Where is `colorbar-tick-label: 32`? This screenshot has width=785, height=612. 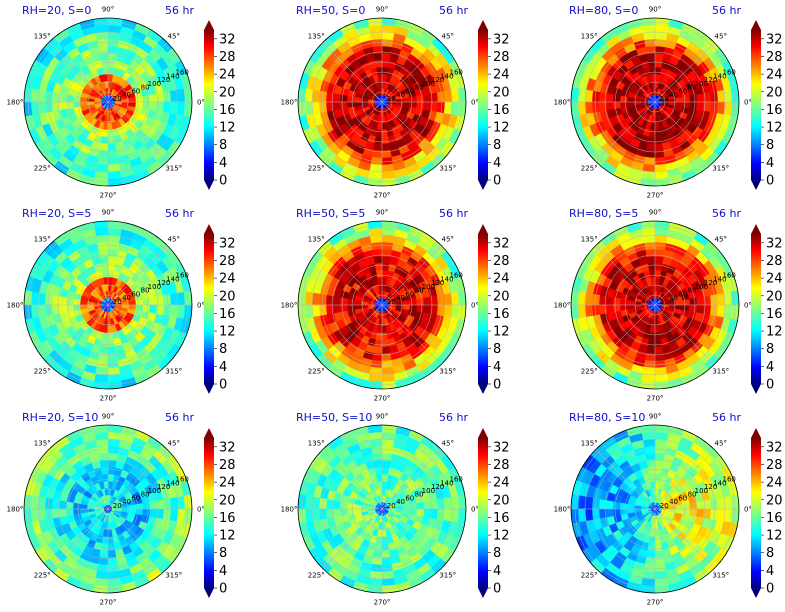 colorbar-tick-label: 32 is located at coordinates (774, 39).